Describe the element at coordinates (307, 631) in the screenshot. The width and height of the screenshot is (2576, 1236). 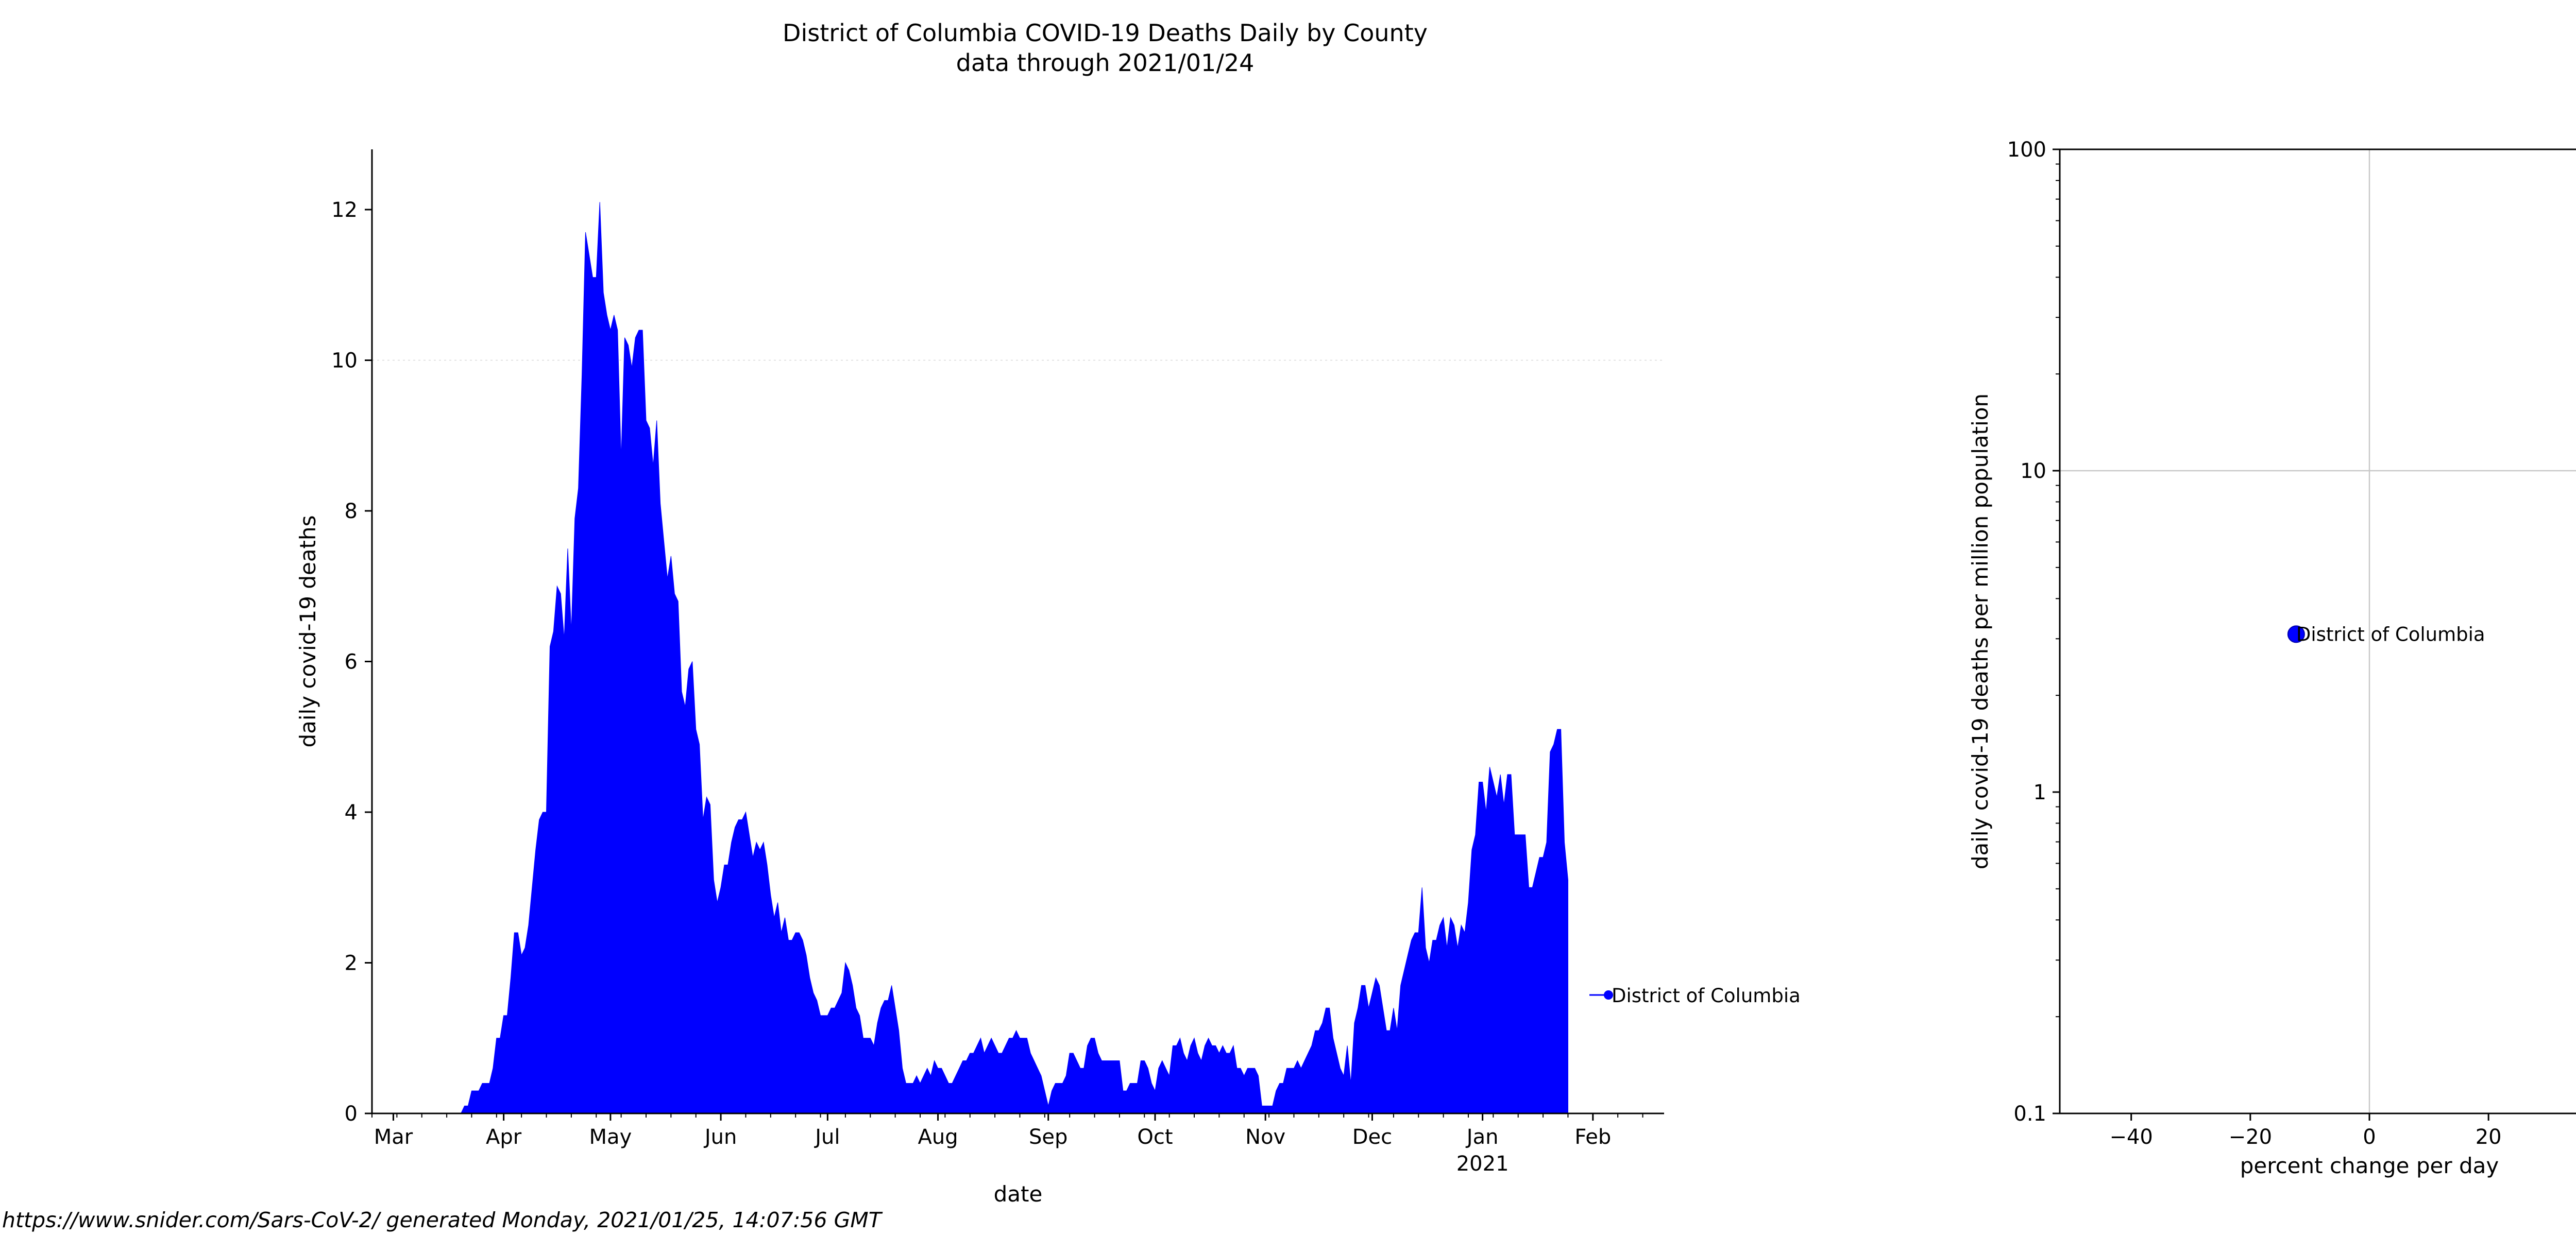
I see `y-axis-label: daily covid-19 deaths` at that location.